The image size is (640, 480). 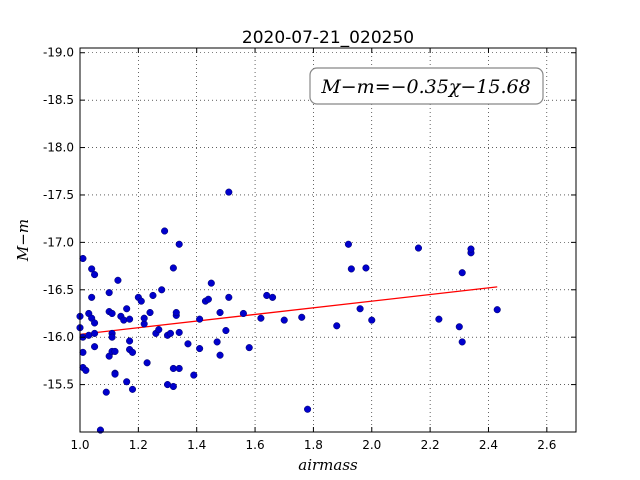 What do you see at coordinates (58, 385) in the screenshot?
I see `y-tick-label: -15.5` at bounding box center [58, 385].